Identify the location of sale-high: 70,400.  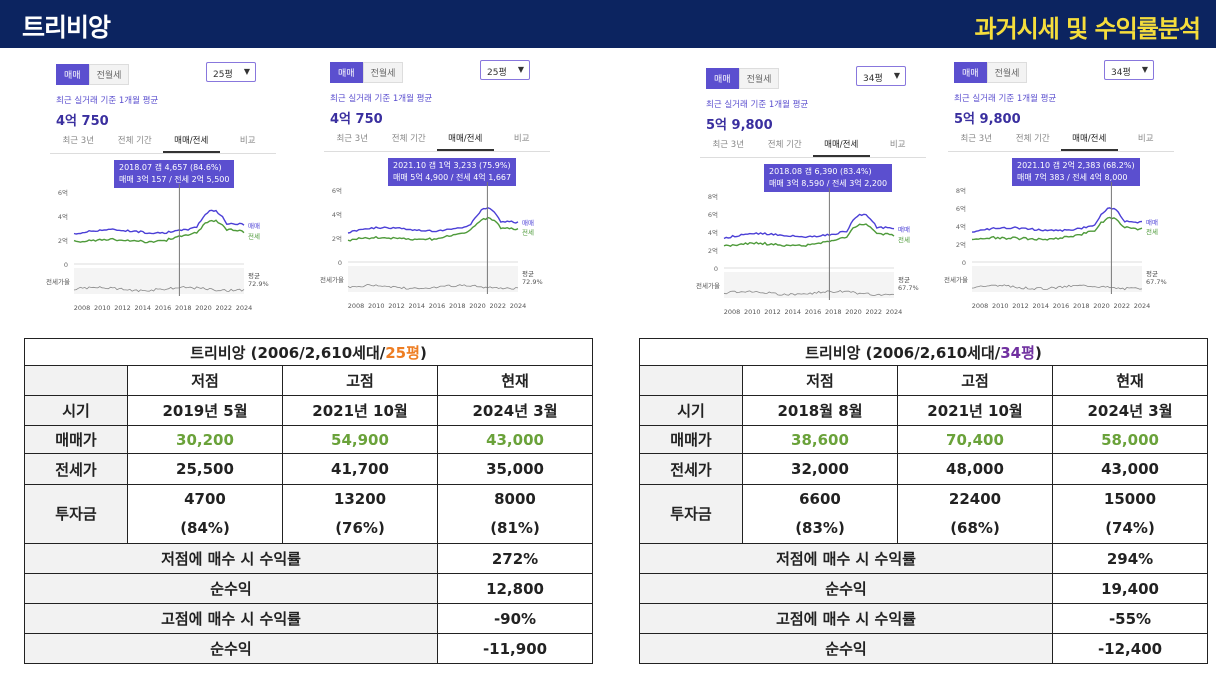
(975, 439).